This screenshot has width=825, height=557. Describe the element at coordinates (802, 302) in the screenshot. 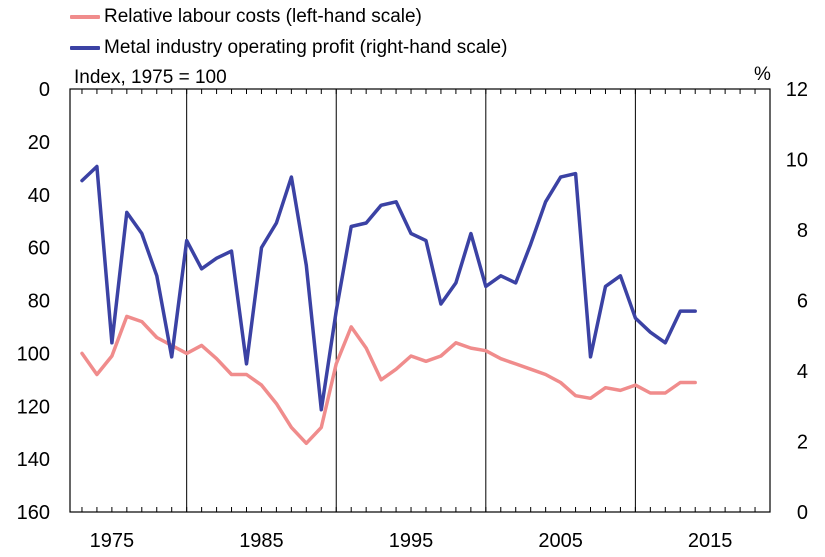

I see `right-tick-label-6: 6` at that location.